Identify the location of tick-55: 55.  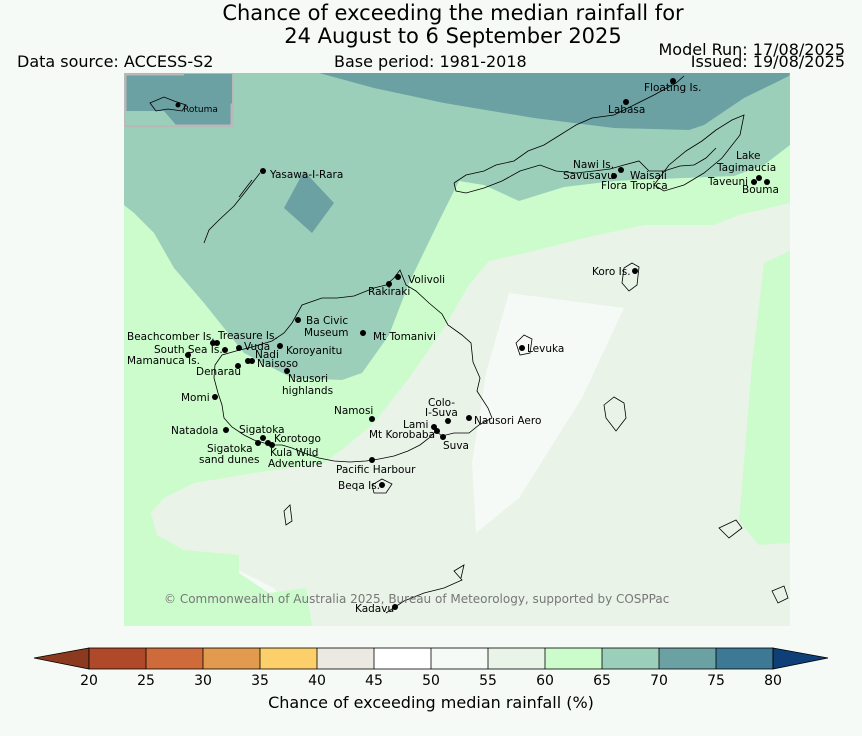
(488, 681).